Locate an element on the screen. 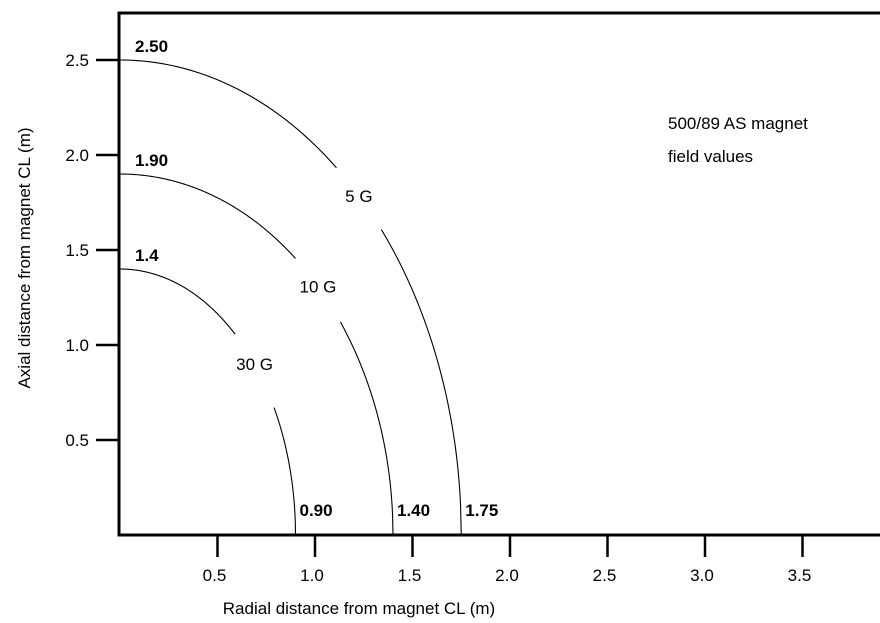 The height and width of the screenshot is (623, 880). contour-label: 10 G is located at coordinates (317, 286).